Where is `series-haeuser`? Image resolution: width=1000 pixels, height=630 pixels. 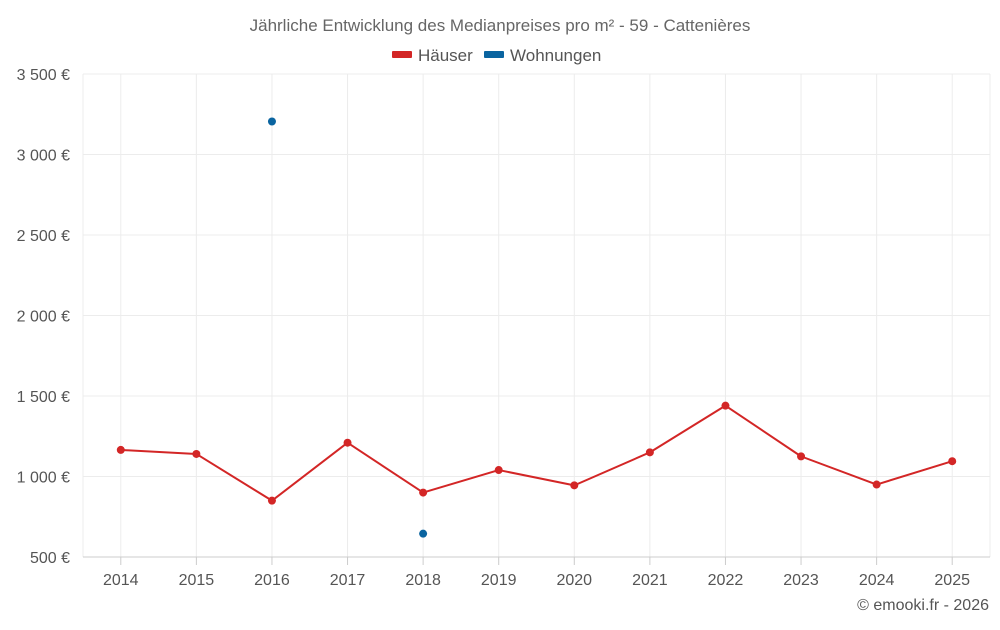
series-haeuser is located at coordinates (536, 453).